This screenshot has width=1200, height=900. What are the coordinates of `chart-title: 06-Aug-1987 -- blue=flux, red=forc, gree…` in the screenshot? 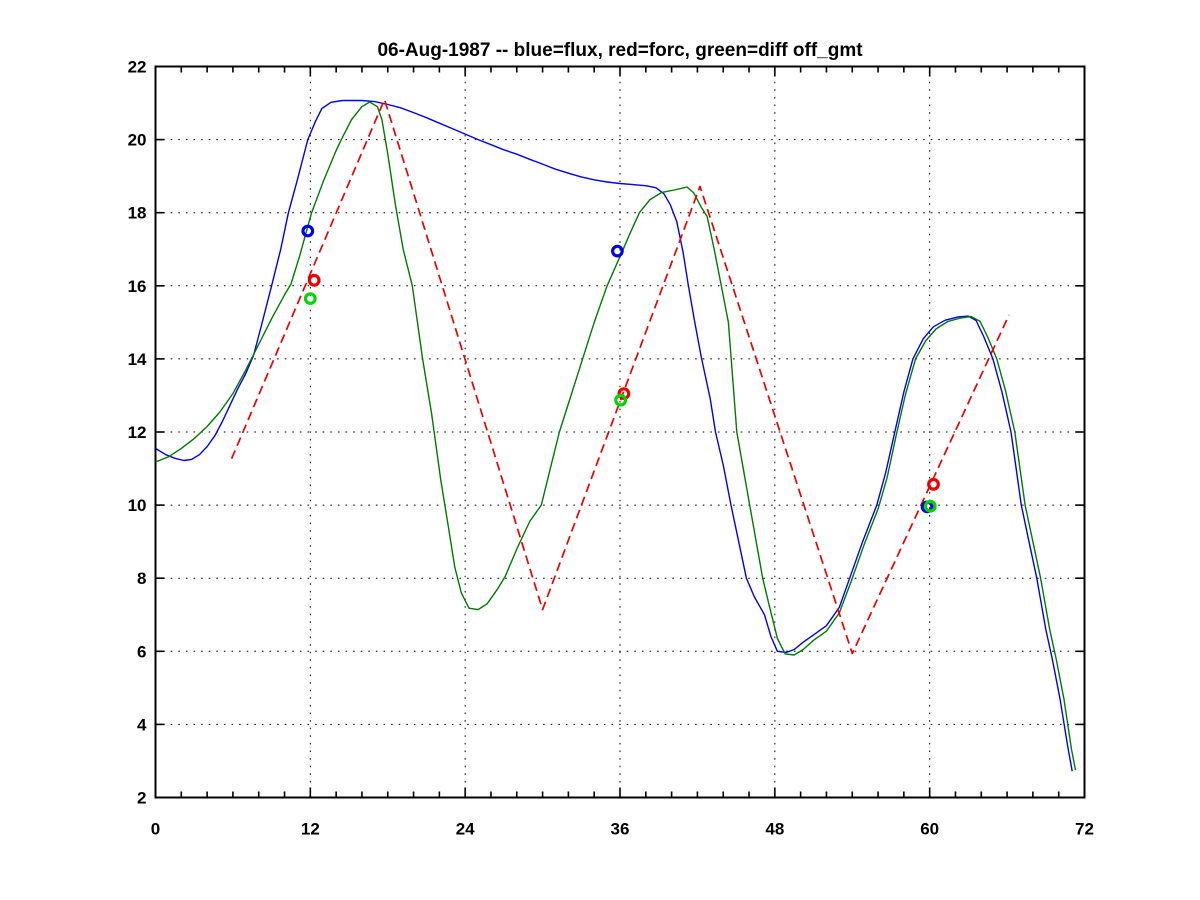 It's located at (620, 50).